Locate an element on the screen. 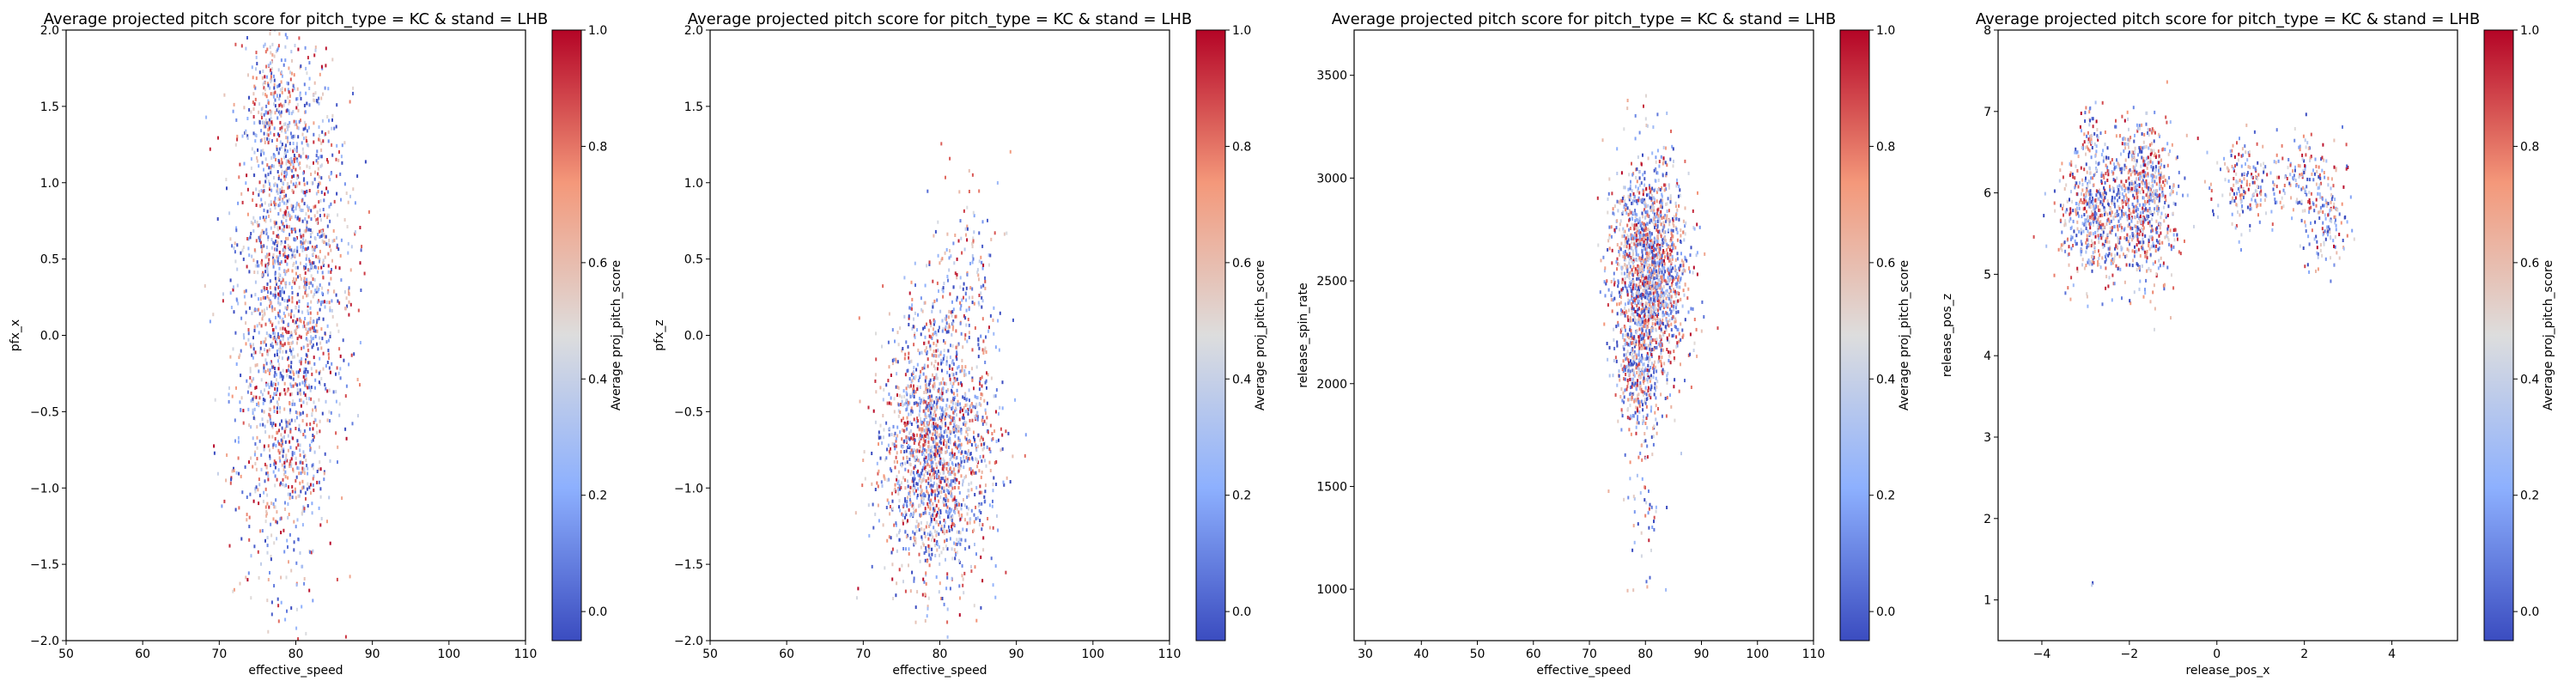 This screenshot has height=687, width=2576. y-tick-label: 2.0 is located at coordinates (49, 31).